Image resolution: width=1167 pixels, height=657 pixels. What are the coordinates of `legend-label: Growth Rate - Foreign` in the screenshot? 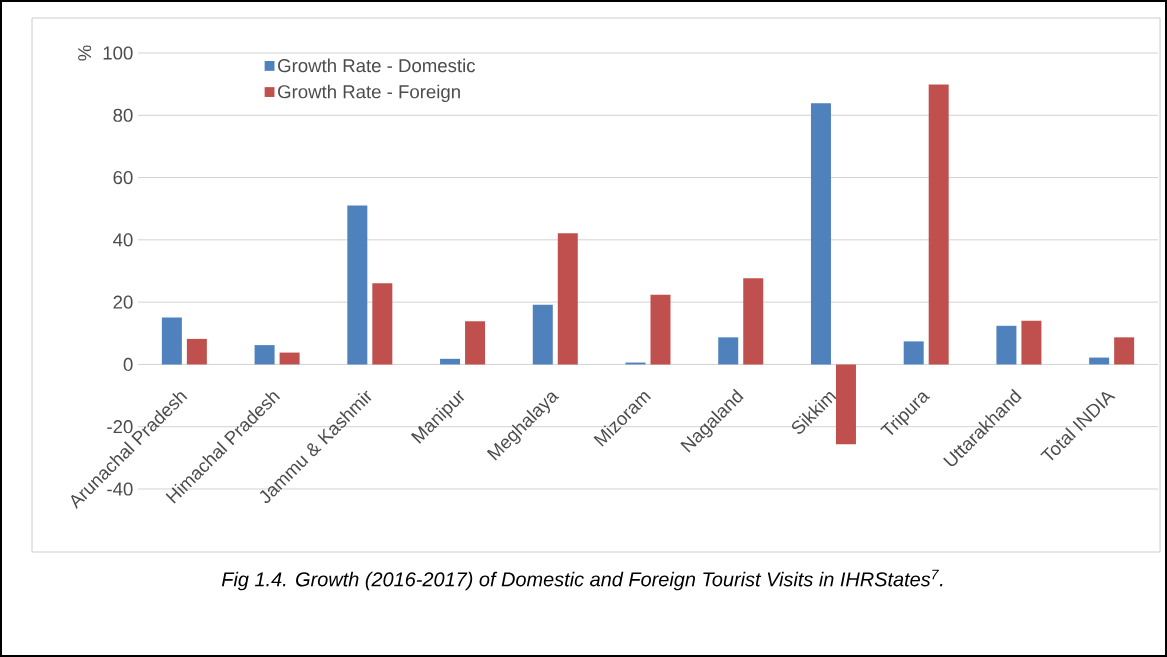 It's located at (369, 93).